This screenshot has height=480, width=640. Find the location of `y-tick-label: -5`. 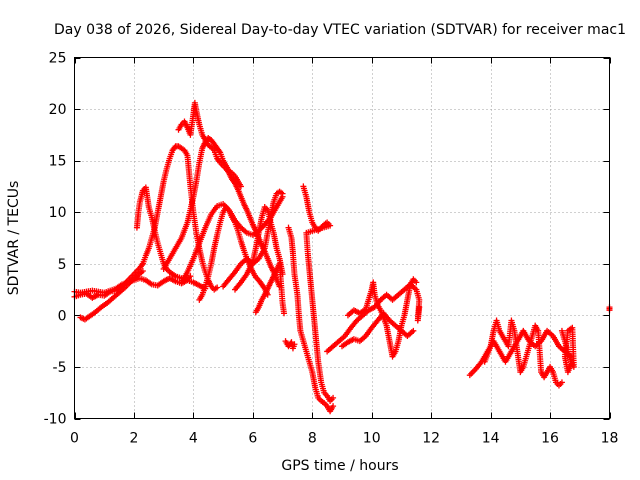

y-tick-label: -5 is located at coordinates (60, 368).